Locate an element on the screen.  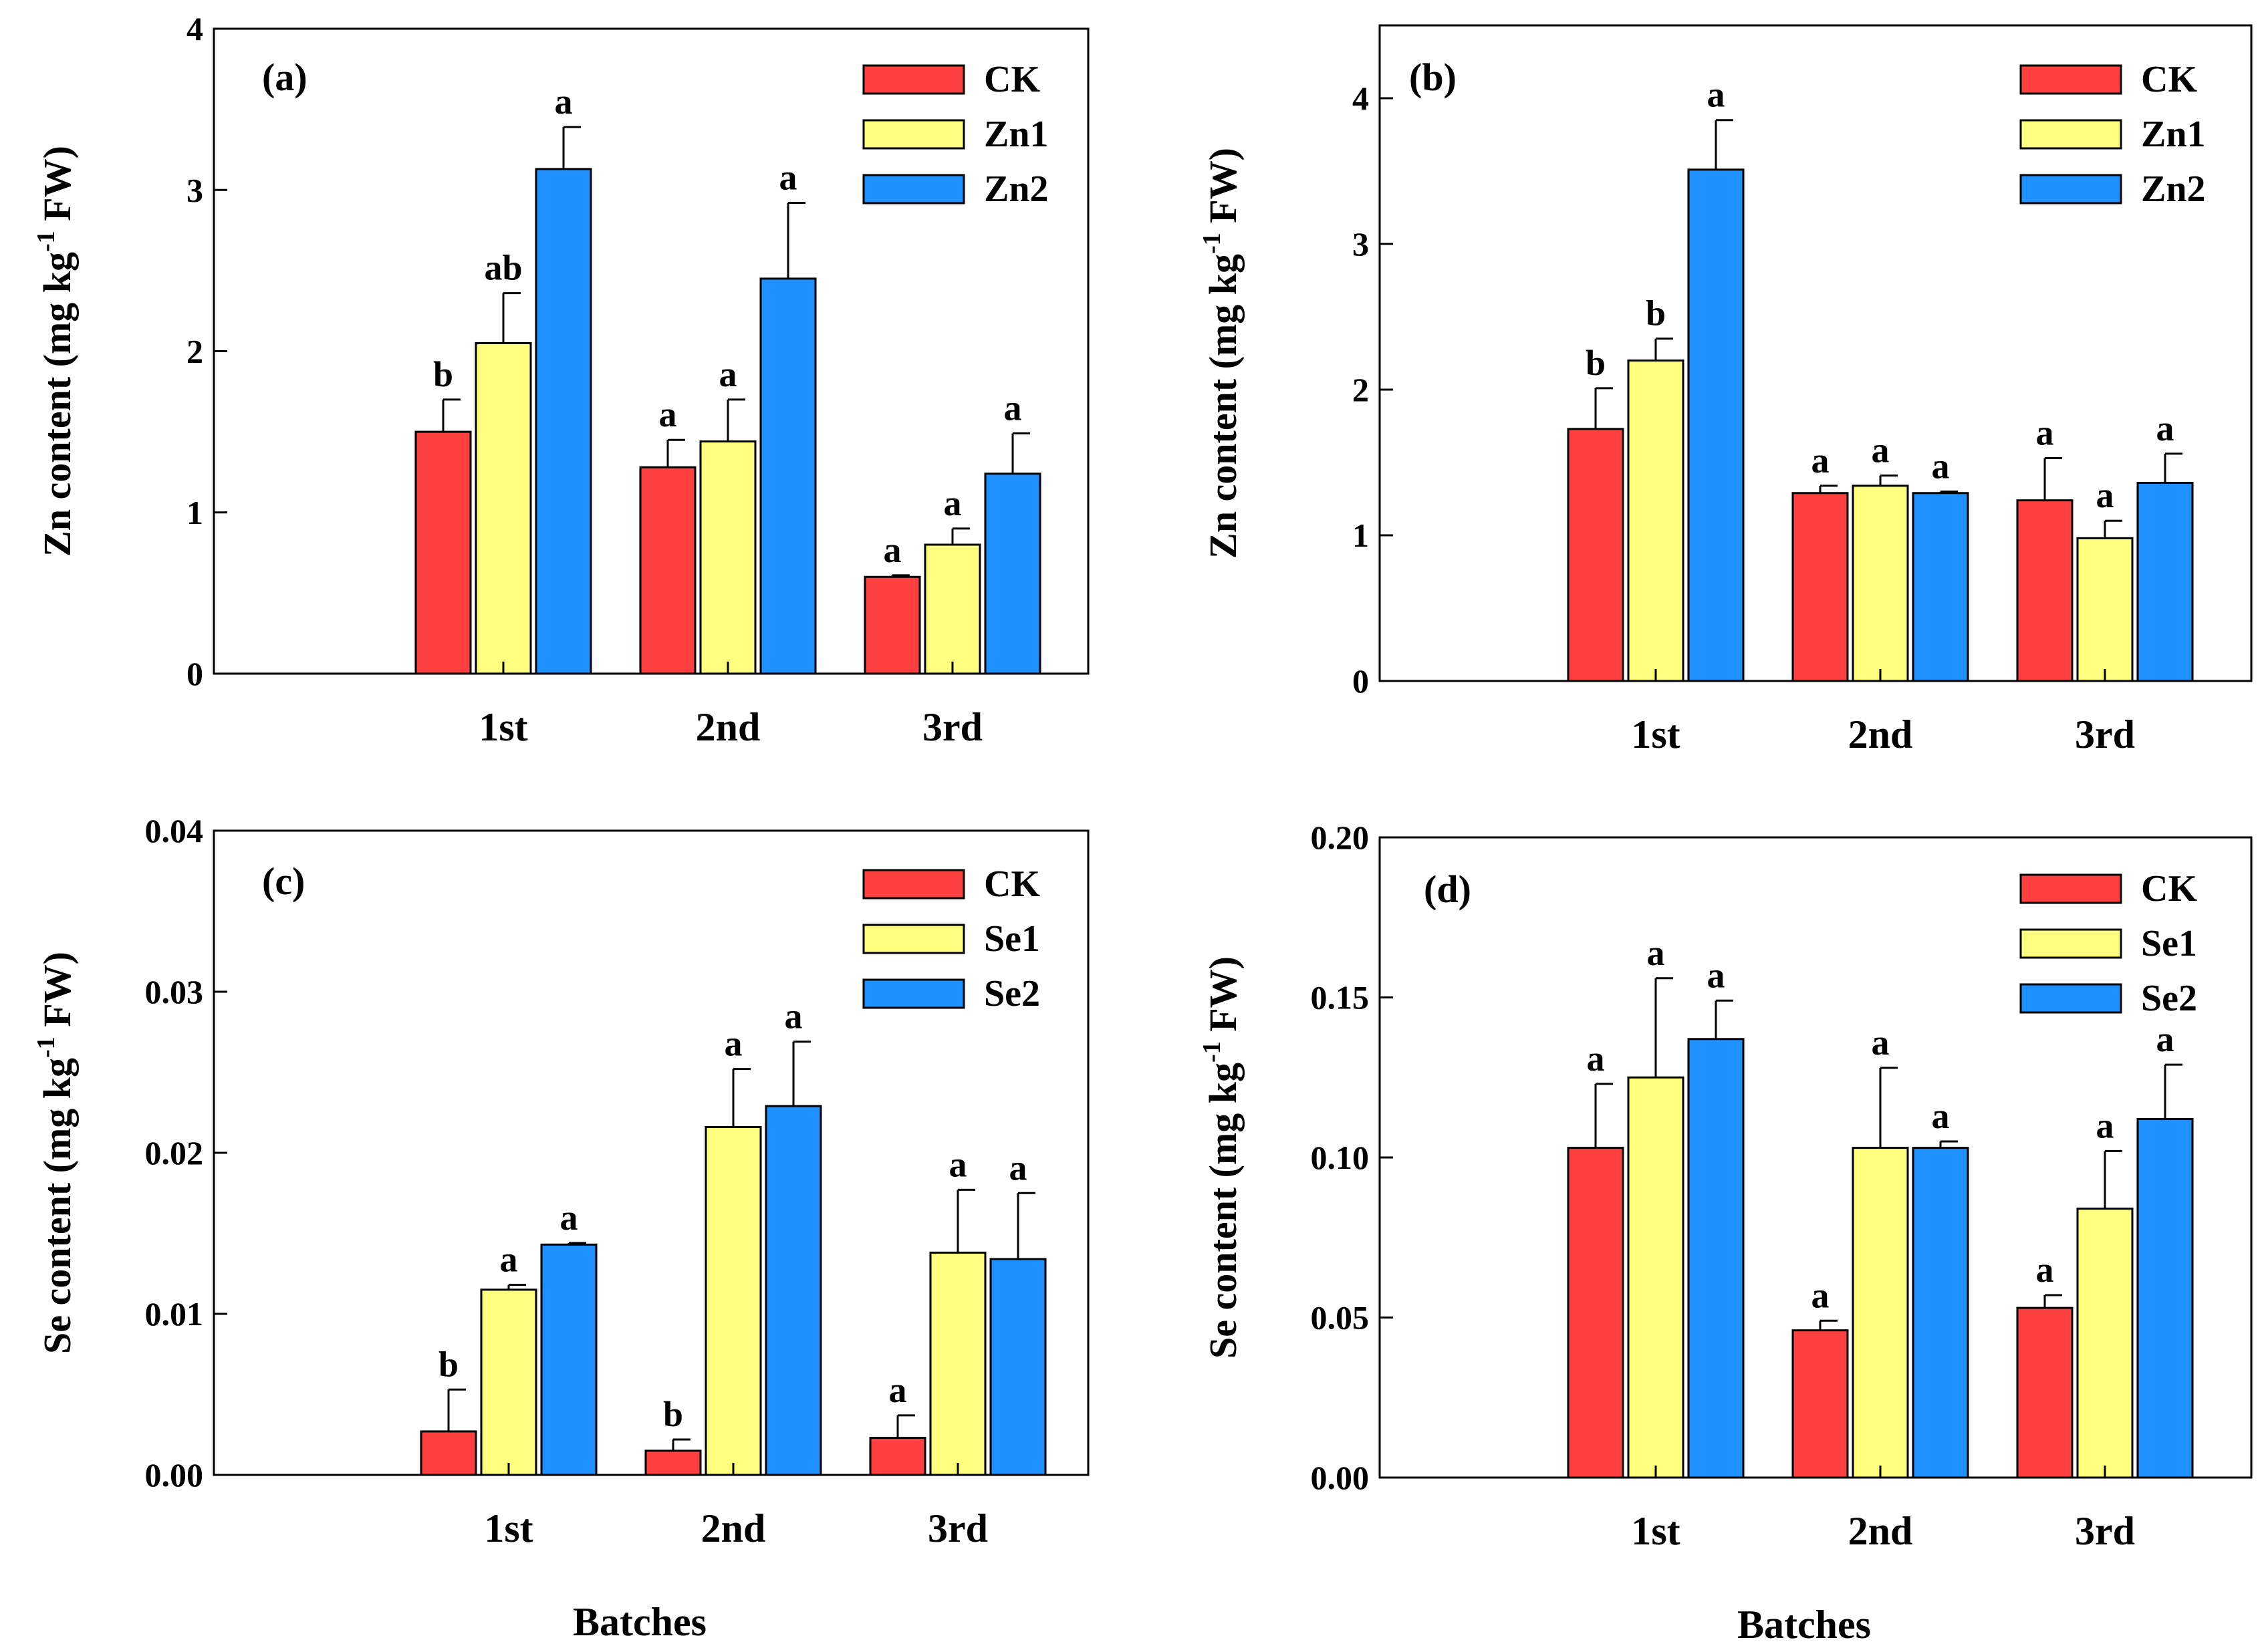
y-axis-title: Zn content (mg kg-1 FW) is located at coordinates (55, 351).